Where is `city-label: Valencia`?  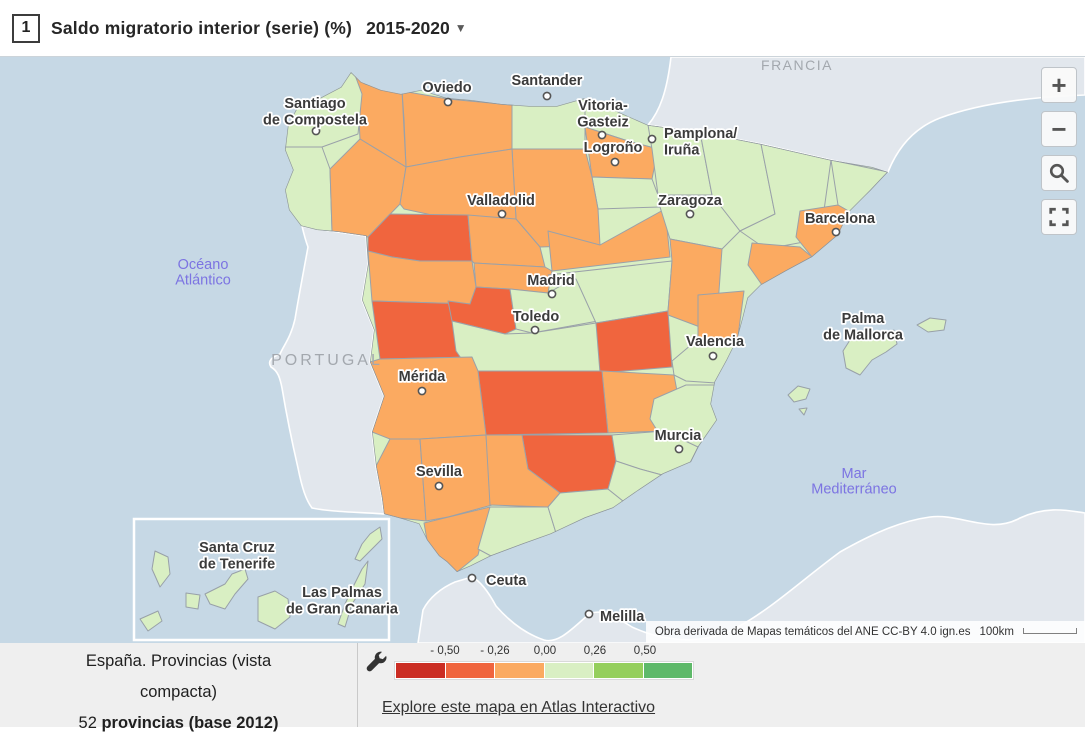 city-label: Valencia is located at coordinates (715, 342).